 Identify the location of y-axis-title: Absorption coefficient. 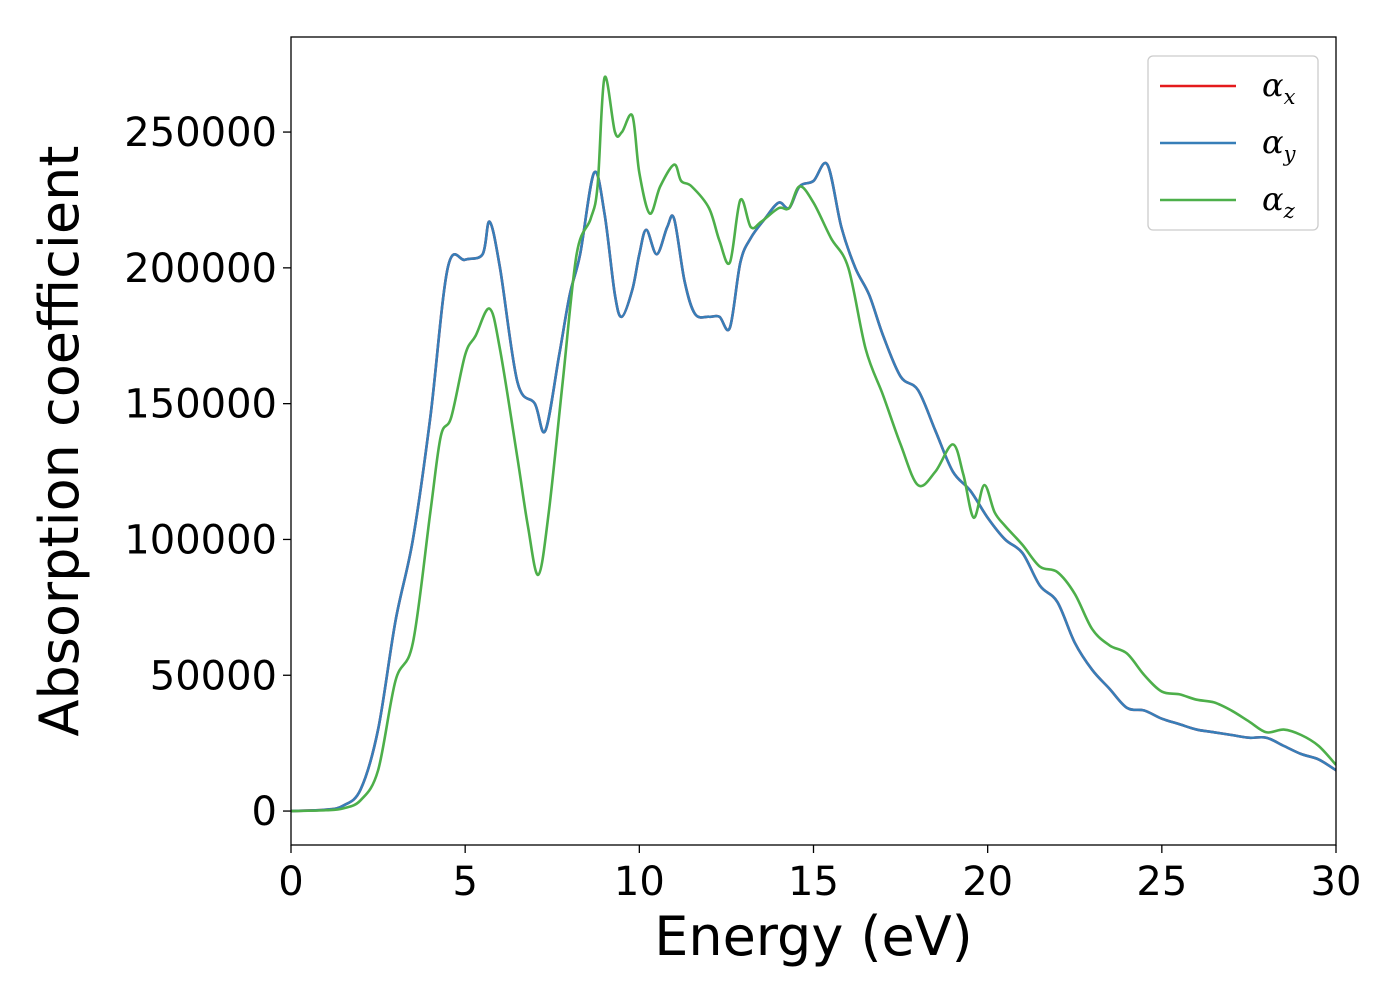
(59, 441).